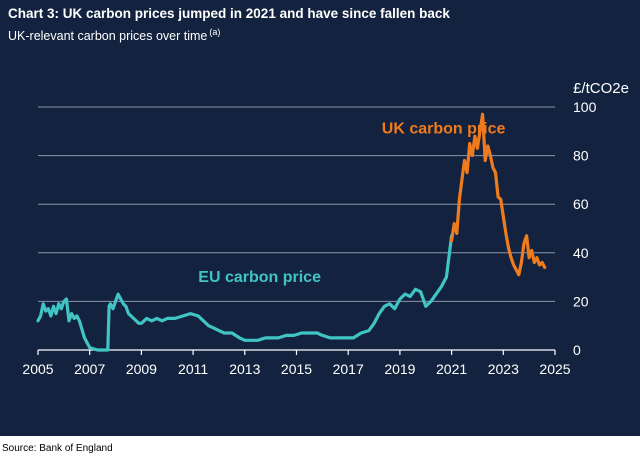  What do you see at coordinates (585, 228) in the screenshot?
I see `y-axis: 0 20 40 60 80 100` at bounding box center [585, 228].